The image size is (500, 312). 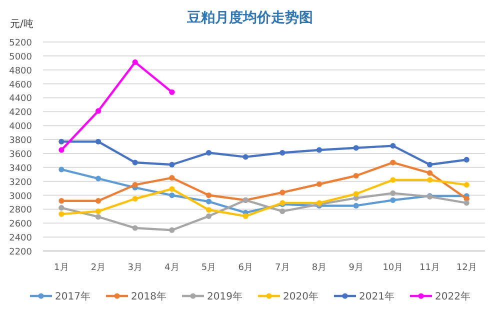 I want to click on x-tick-label: 2月, so click(x=98, y=268).